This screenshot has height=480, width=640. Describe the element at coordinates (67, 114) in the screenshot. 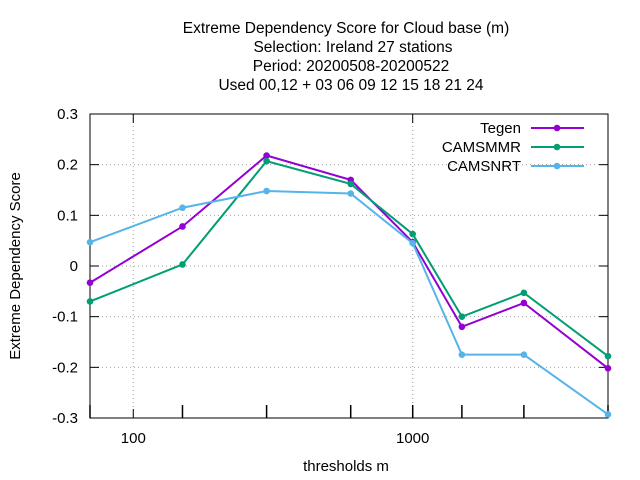

I see `y-tick-label: 0.3` at that location.